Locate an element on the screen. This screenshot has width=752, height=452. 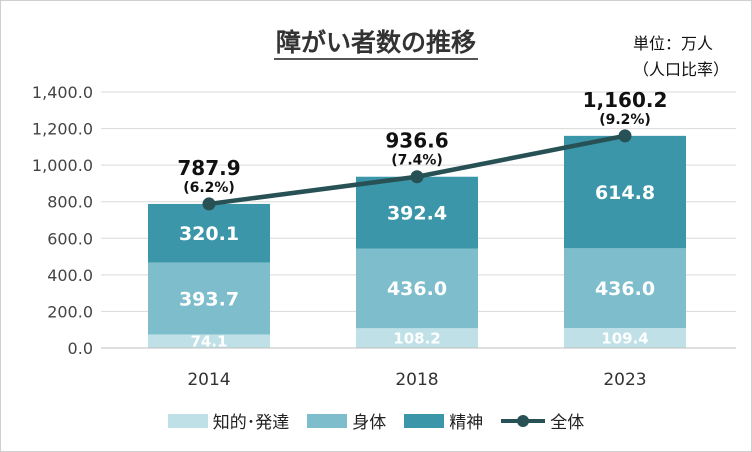
total-value-label: 1,160.2 is located at coordinates (625, 100).